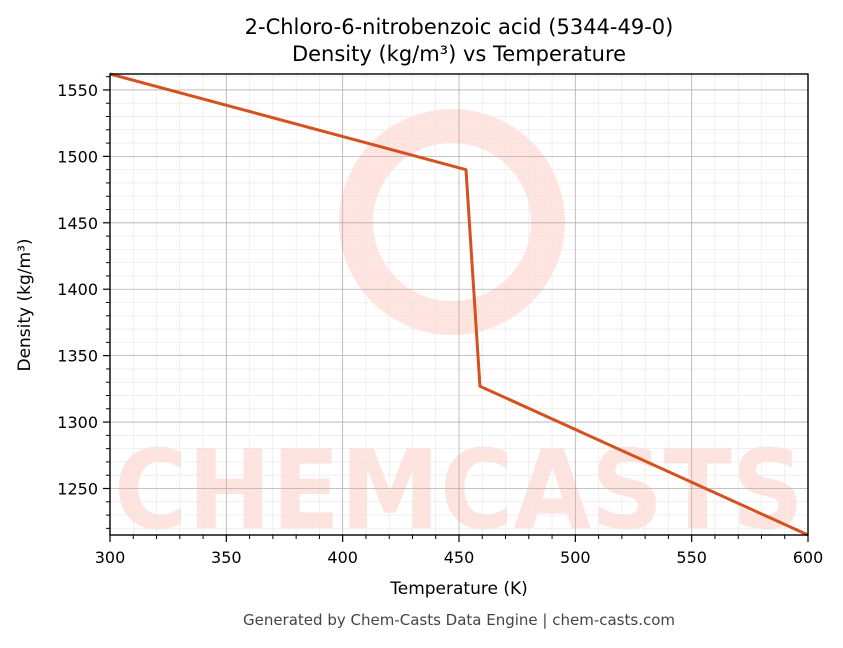 The width and height of the screenshot is (843, 648). What do you see at coordinates (459, 557) in the screenshot?
I see `x-tick-label: 450` at bounding box center [459, 557].